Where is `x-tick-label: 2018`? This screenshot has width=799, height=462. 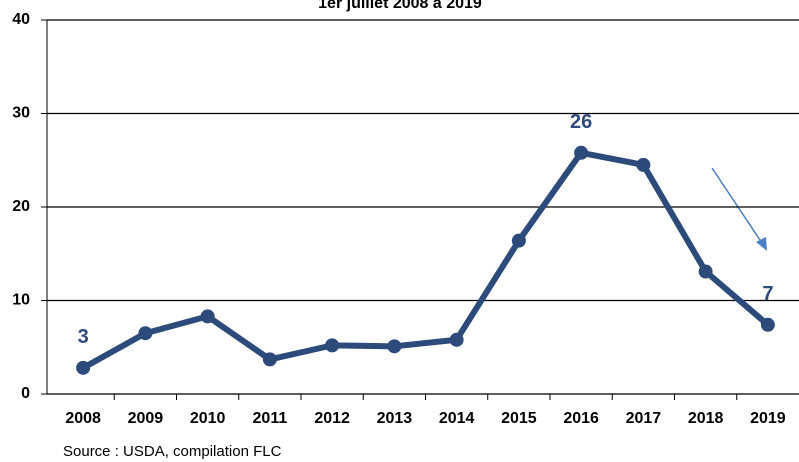 x-tick-label: 2018 is located at coordinates (706, 418).